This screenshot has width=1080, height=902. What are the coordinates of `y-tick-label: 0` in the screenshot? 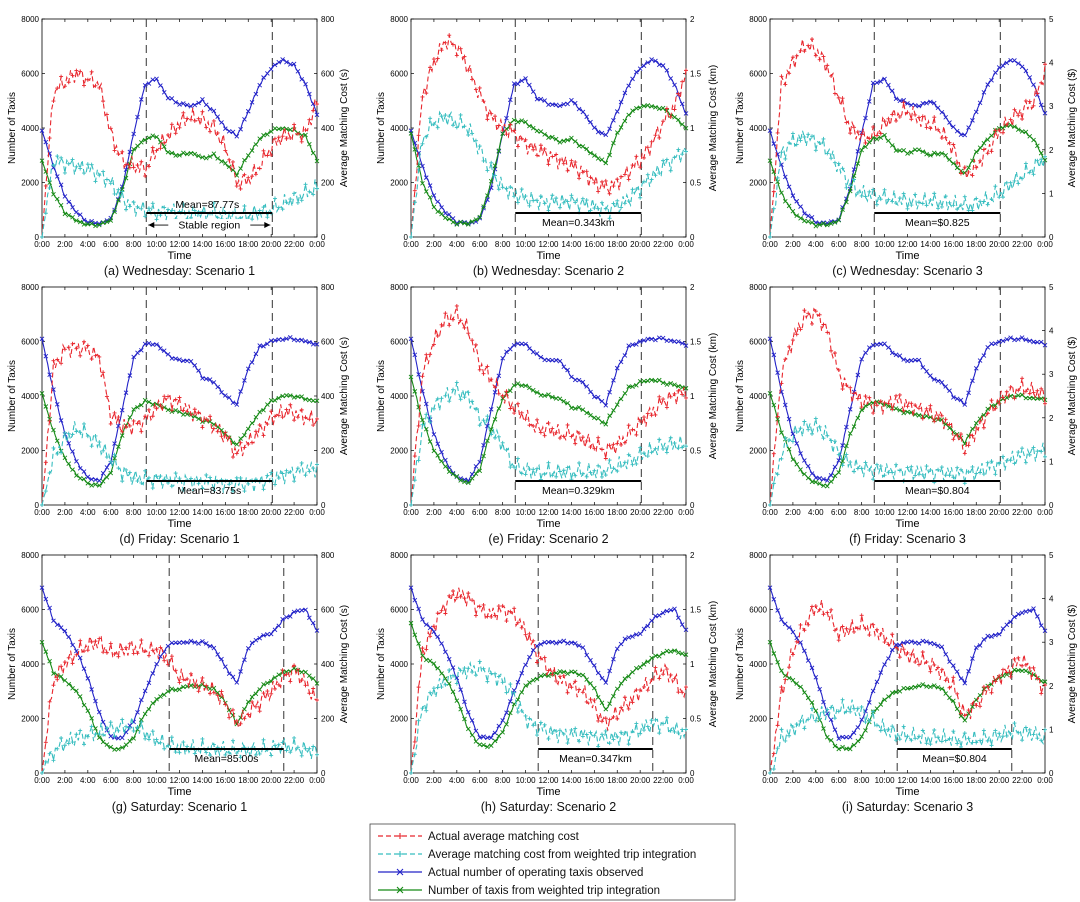 It's located at (406, 505).